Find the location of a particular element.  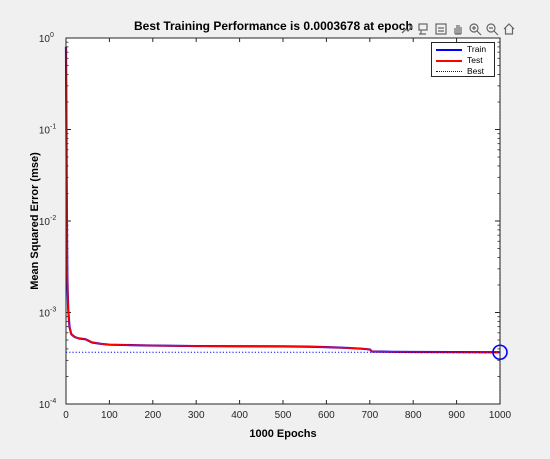

axes-toolbar is located at coordinates (458, 29).